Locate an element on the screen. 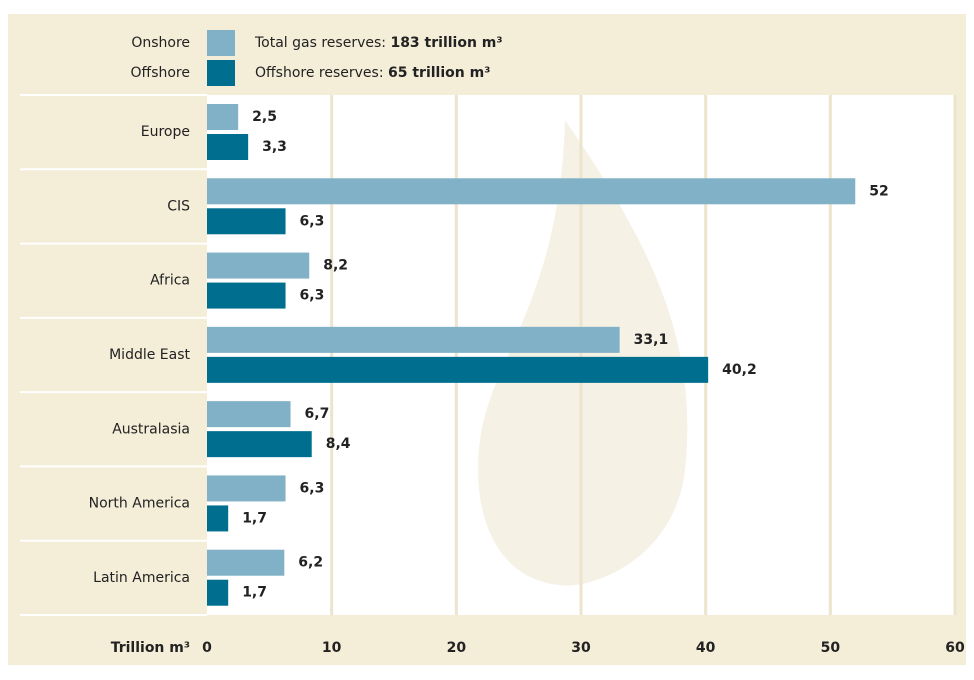 The image size is (974, 680). category-label: Latin America is located at coordinates (141, 578).